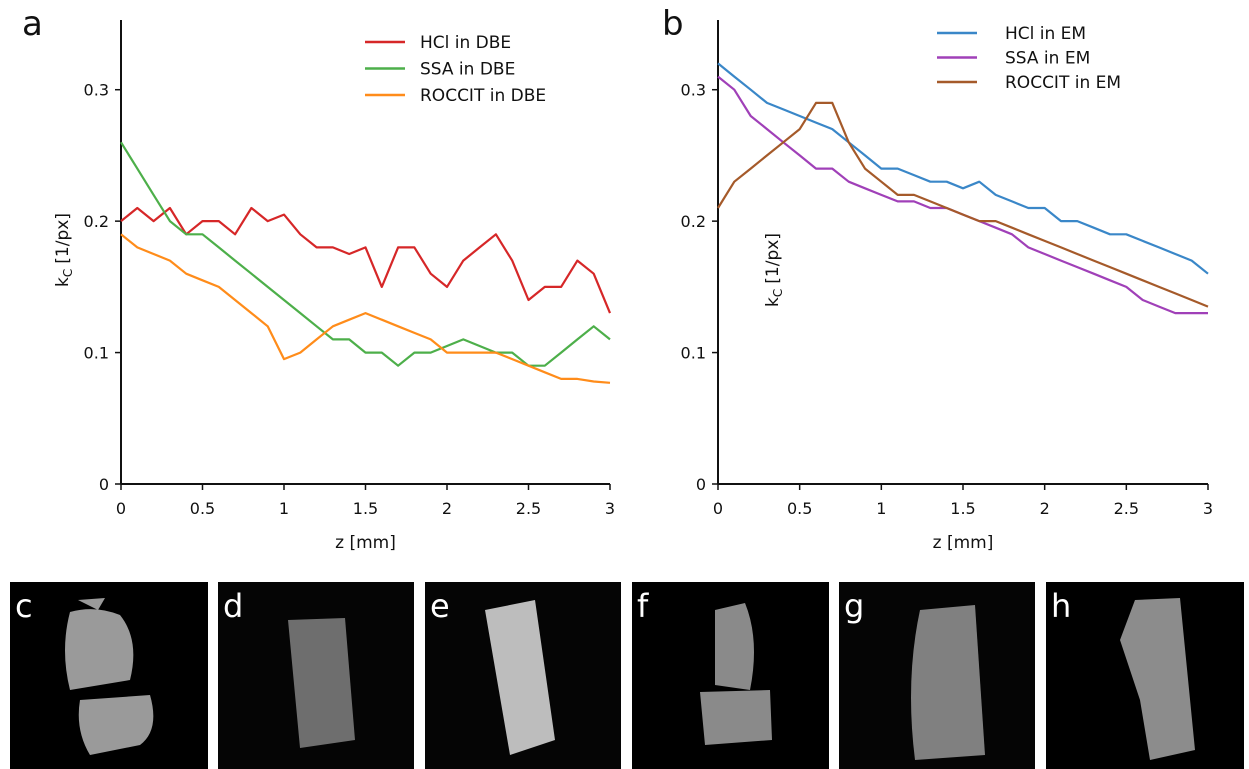  Describe the element at coordinates (233, 606) in the screenshot. I see `image-label: d` at that location.